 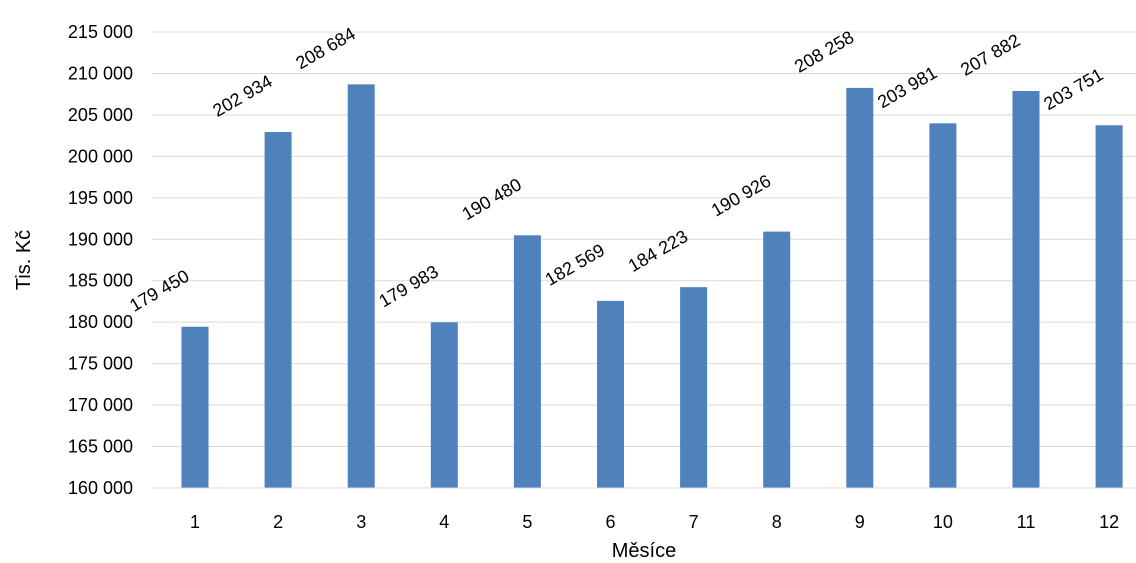 What do you see at coordinates (100, 115) in the screenshot?
I see `y-tick-label: 205 000` at bounding box center [100, 115].